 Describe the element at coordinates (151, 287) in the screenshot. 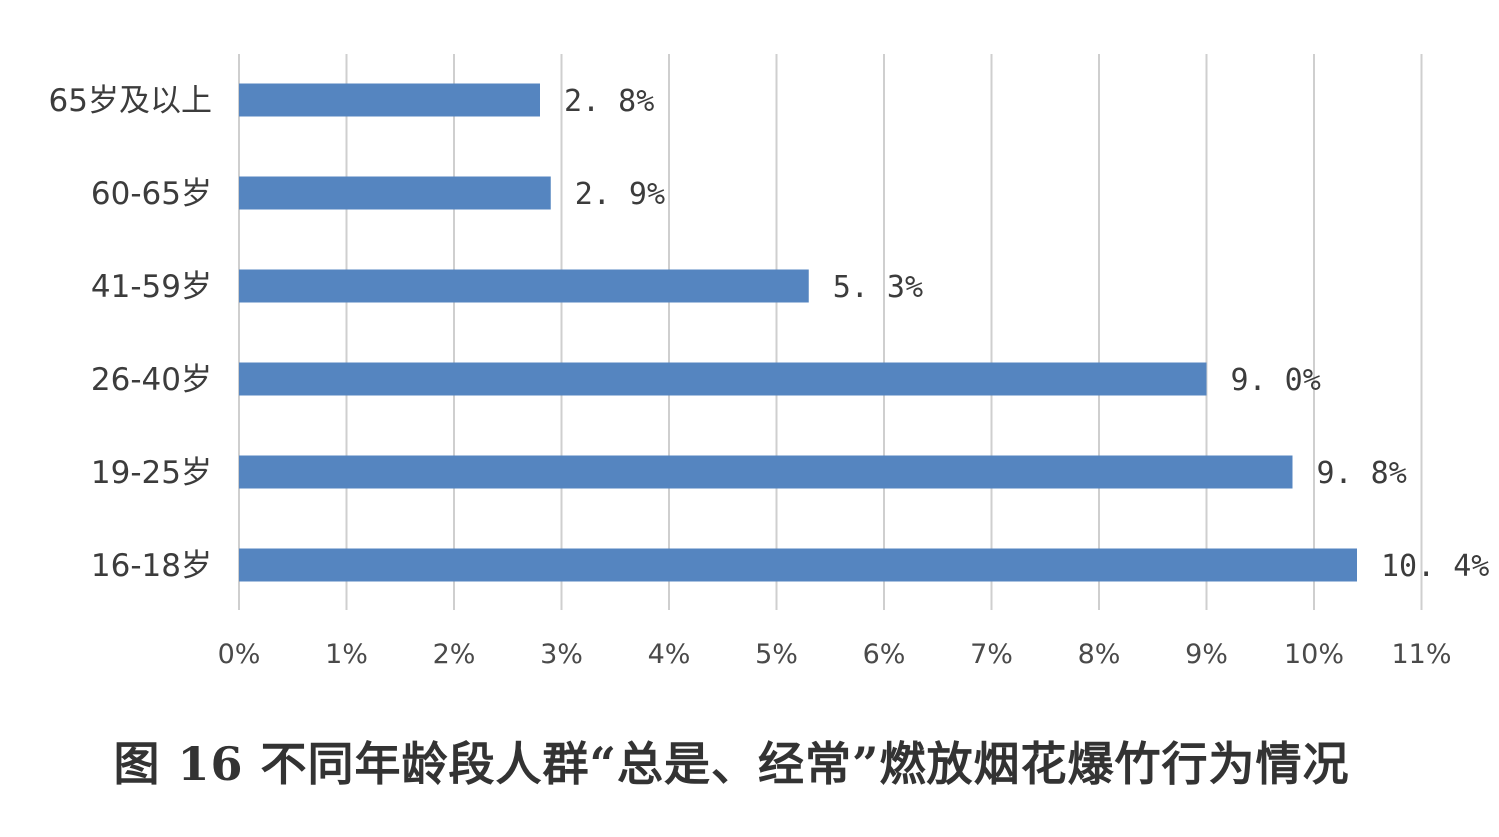

I see `category-label: 41-59岁` at that location.